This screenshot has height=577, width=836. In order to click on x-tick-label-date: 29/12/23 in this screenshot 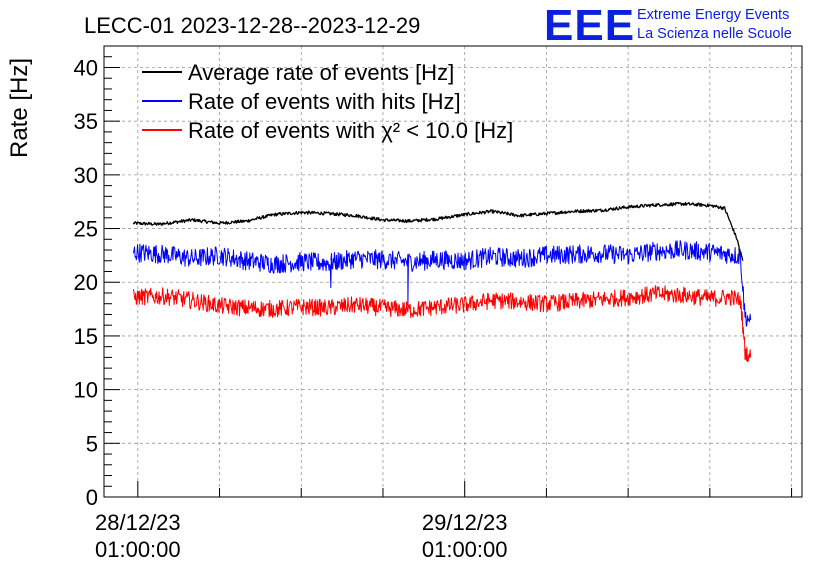, I will do `click(465, 522)`.